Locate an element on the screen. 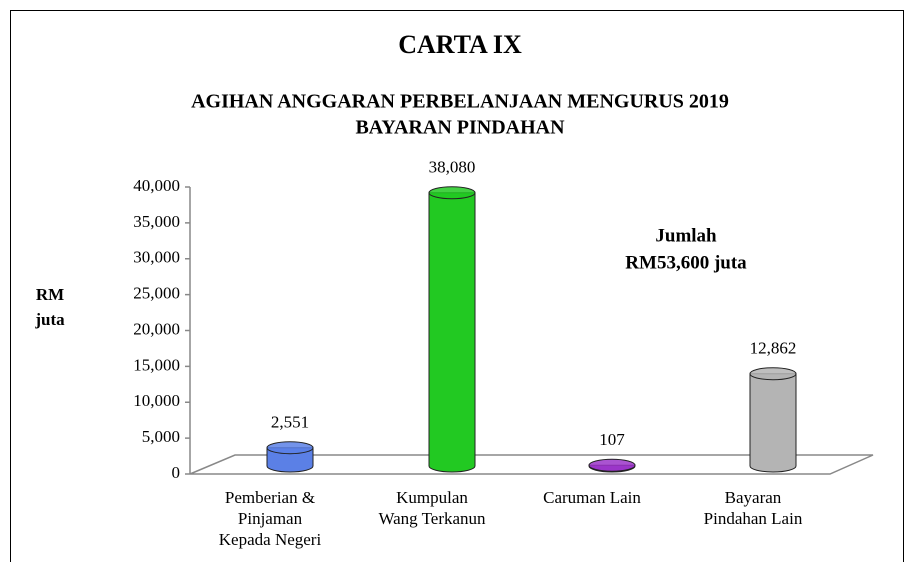  y-tick-label: 10,000 is located at coordinates (156, 400).